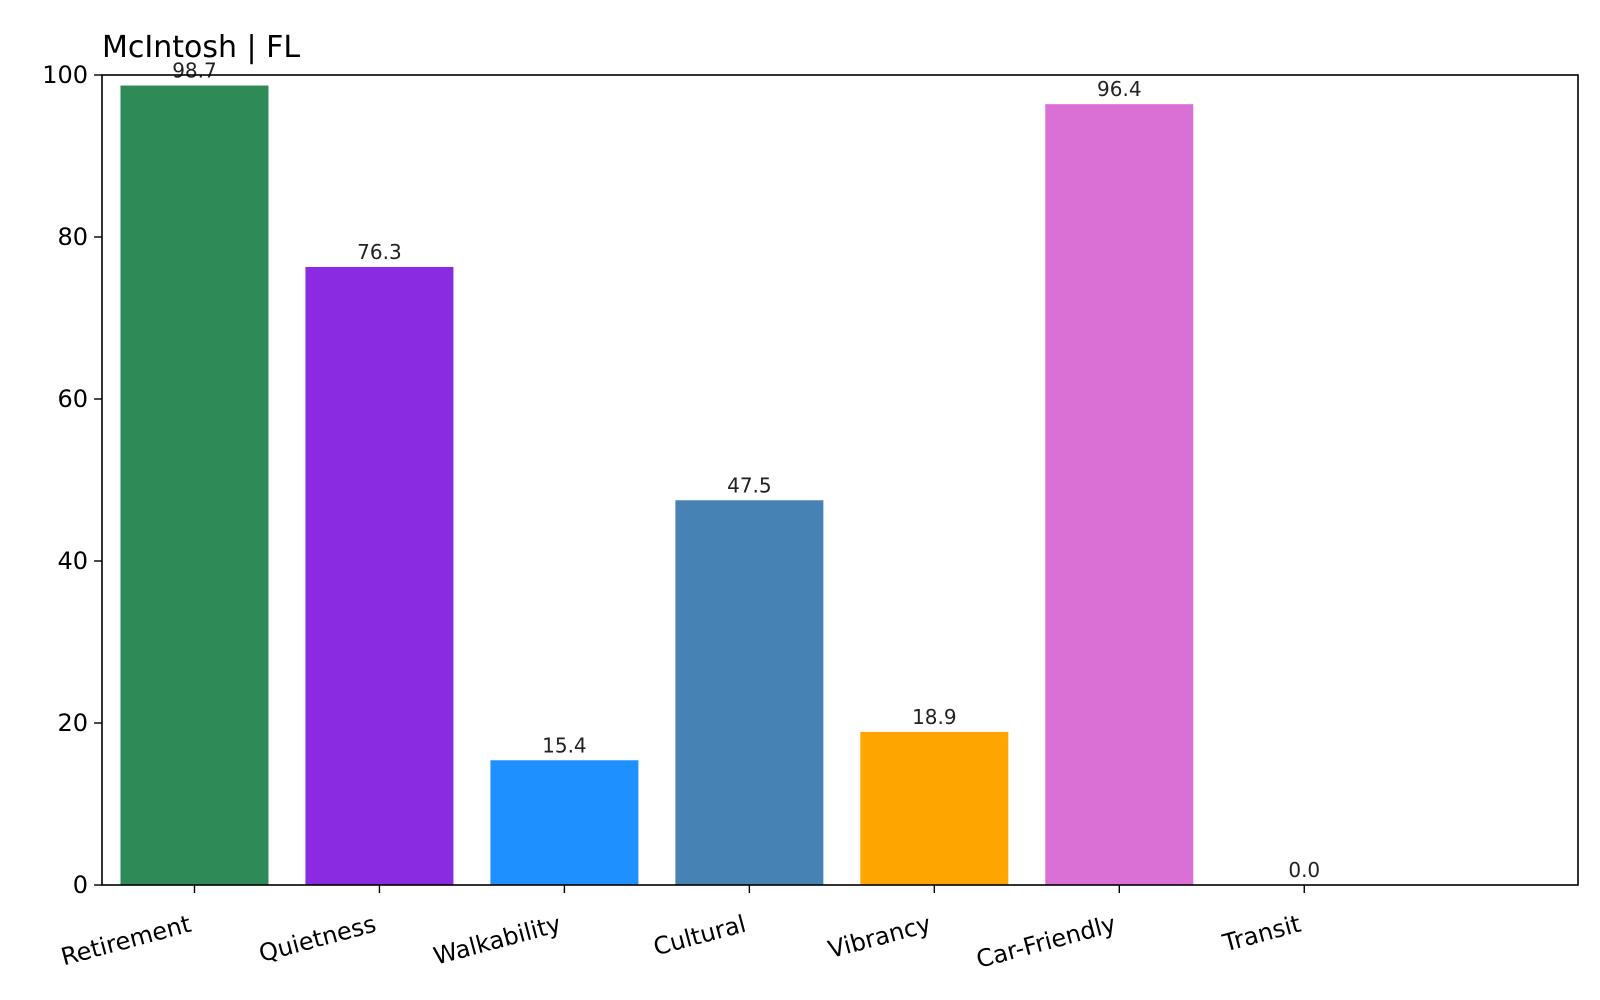  What do you see at coordinates (1046, 942) in the screenshot?
I see `x-tick-label: Car-Friendly` at bounding box center [1046, 942].